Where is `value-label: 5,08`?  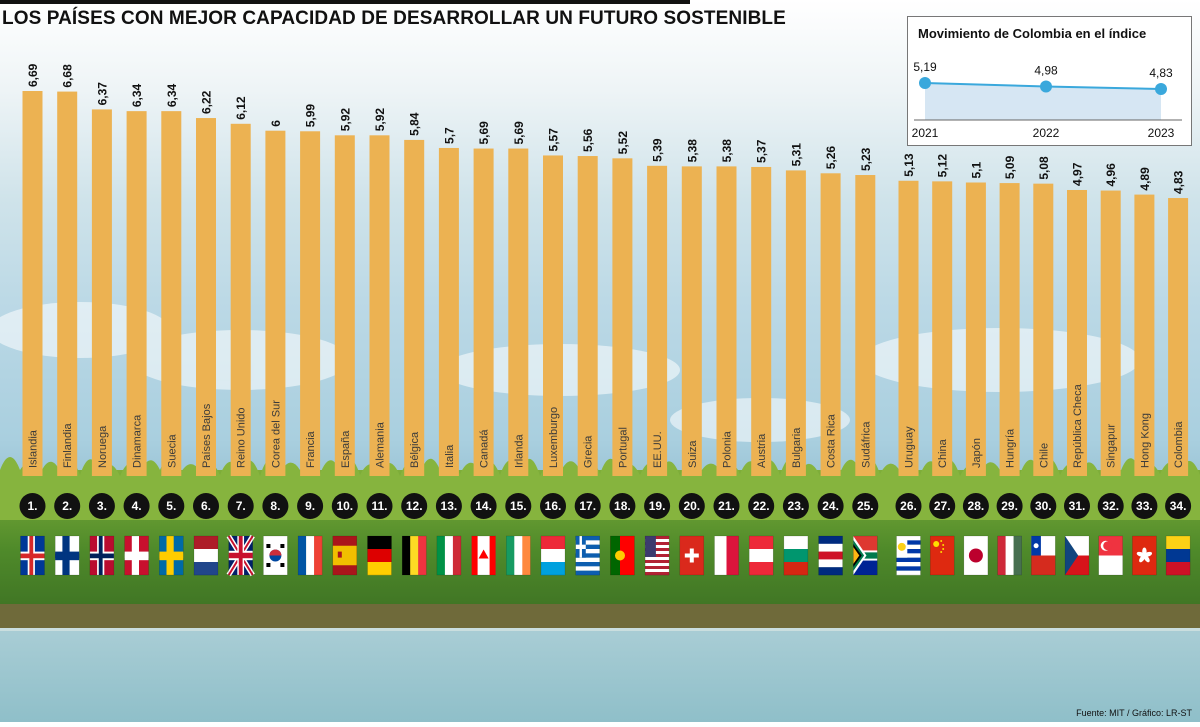
value-label: 5,08 is located at coordinates (1044, 168).